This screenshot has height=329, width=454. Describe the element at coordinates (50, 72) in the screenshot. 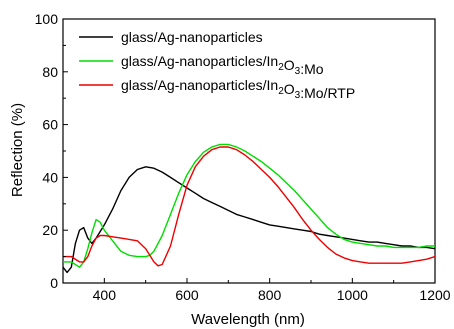

I see `y-tick-label: 80` at that location.